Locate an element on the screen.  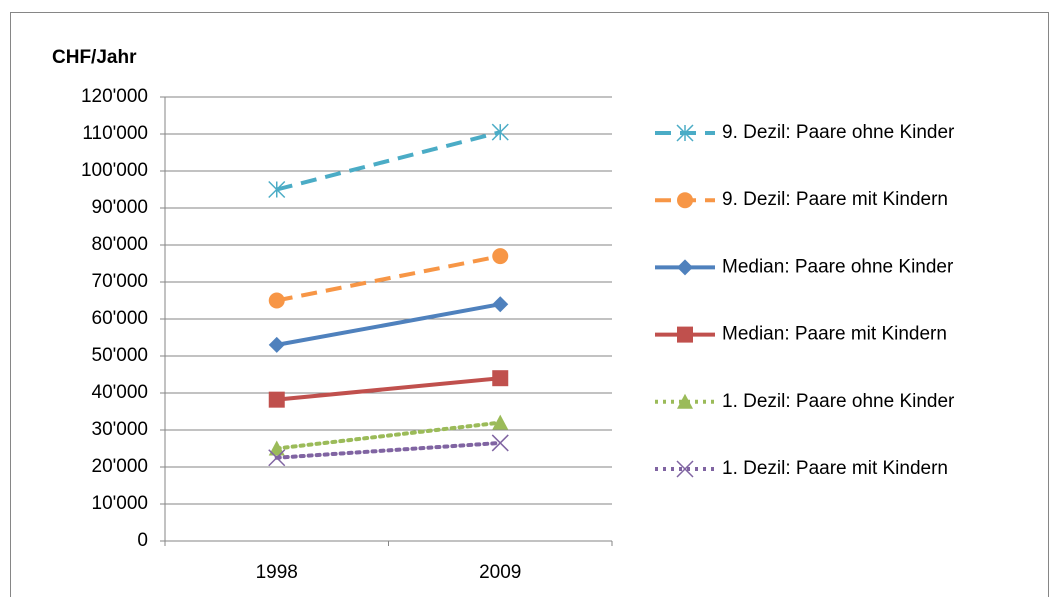
legend-label: 9. Dezil: Paare mit Kindern is located at coordinates (835, 199).